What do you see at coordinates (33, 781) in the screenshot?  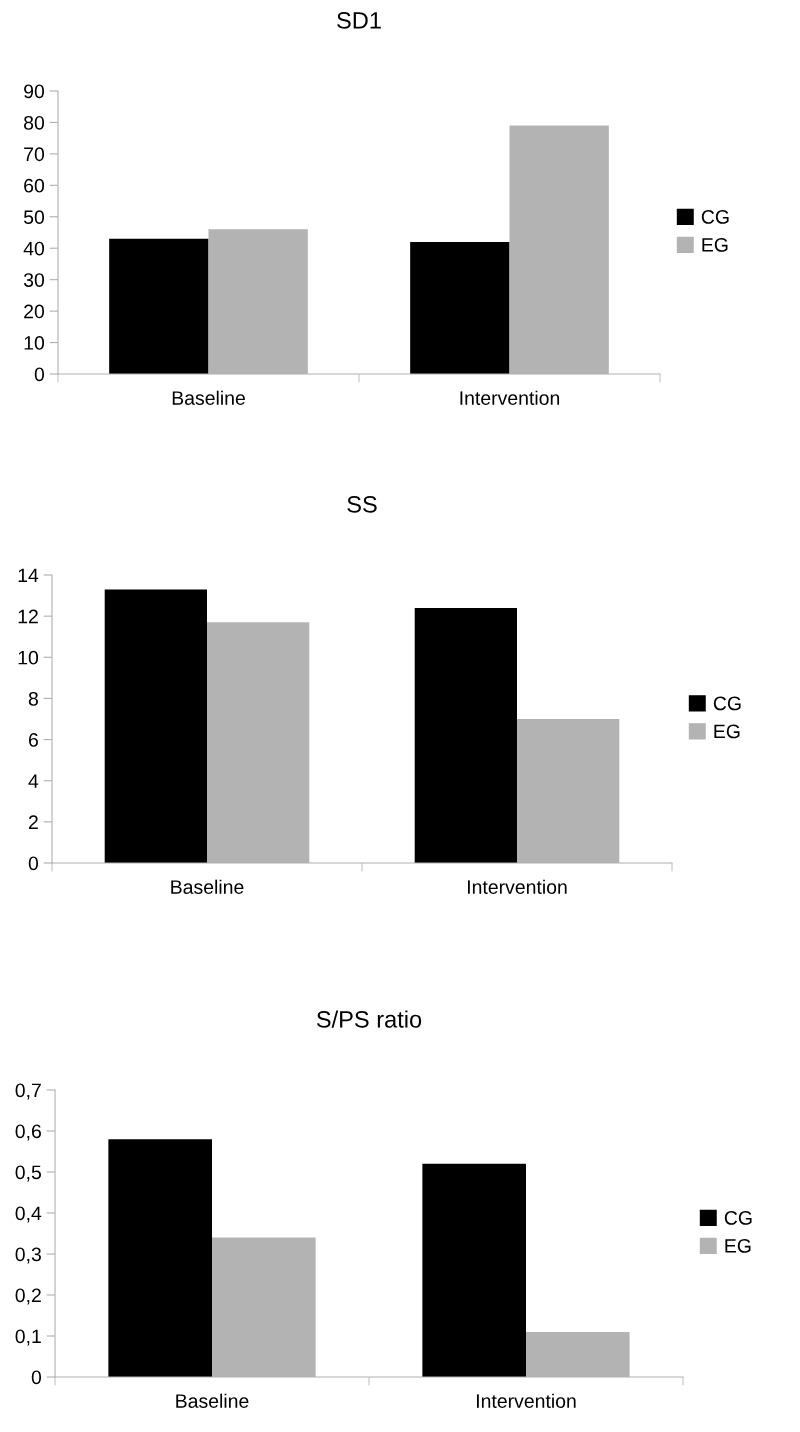 I see `y-tick-label: 4` at bounding box center [33, 781].